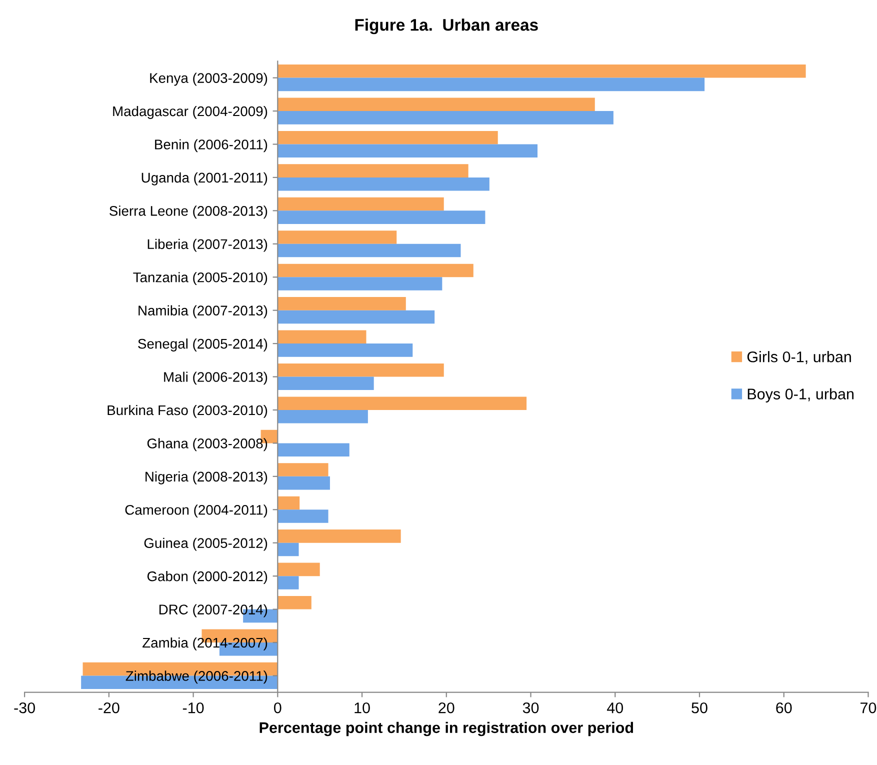  Describe the element at coordinates (211, 145) in the screenshot. I see `y-tick-label: Benin (2006-2011)` at that location.